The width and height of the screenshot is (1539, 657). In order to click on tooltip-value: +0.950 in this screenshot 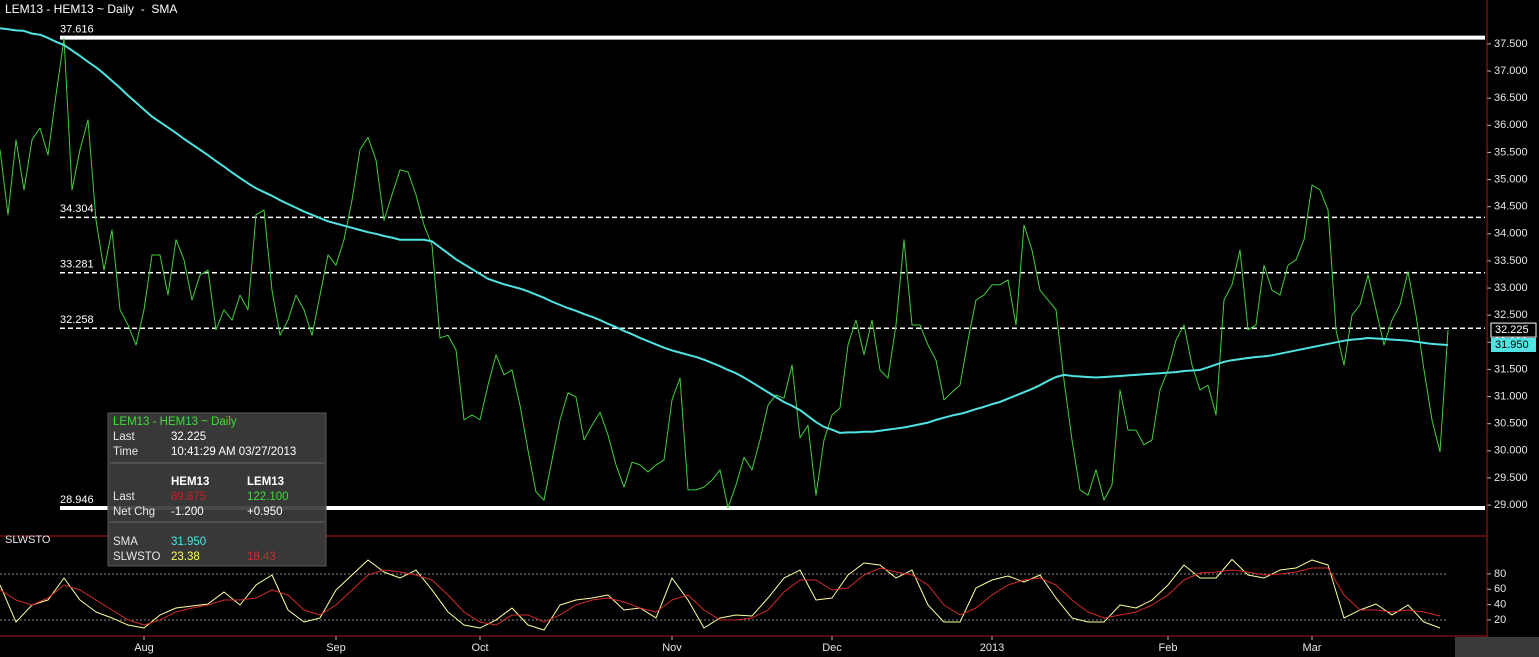, I will do `click(265, 512)`.